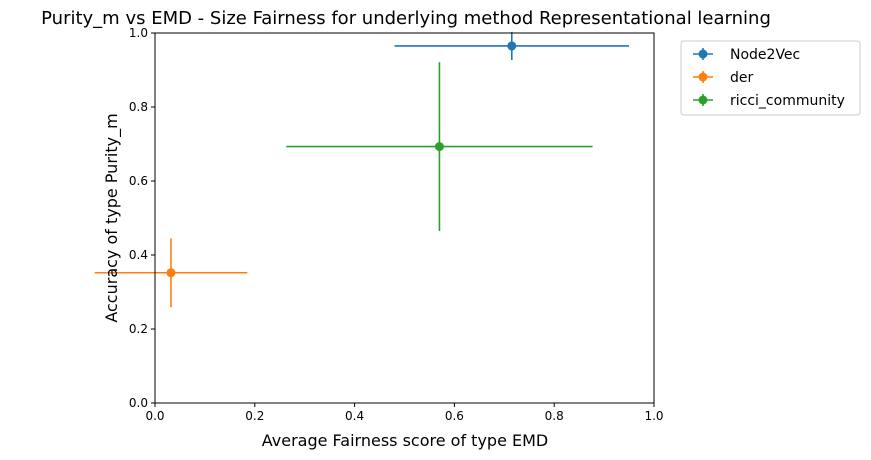 The height and width of the screenshot is (460, 871). What do you see at coordinates (554, 416) in the screenshot?
I see `x-tick-label: 0.8` at bounding box center [554, 416].